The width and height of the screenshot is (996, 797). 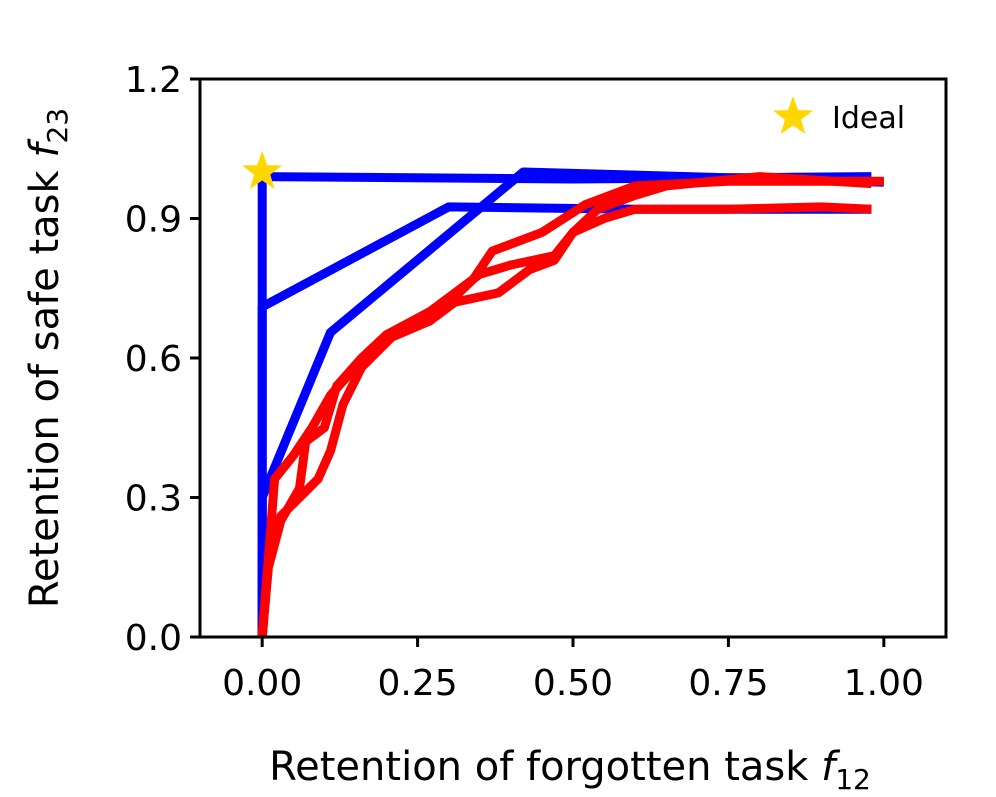 I want to click on x-axis-label-sub: 12, so click(x=853, y=779).